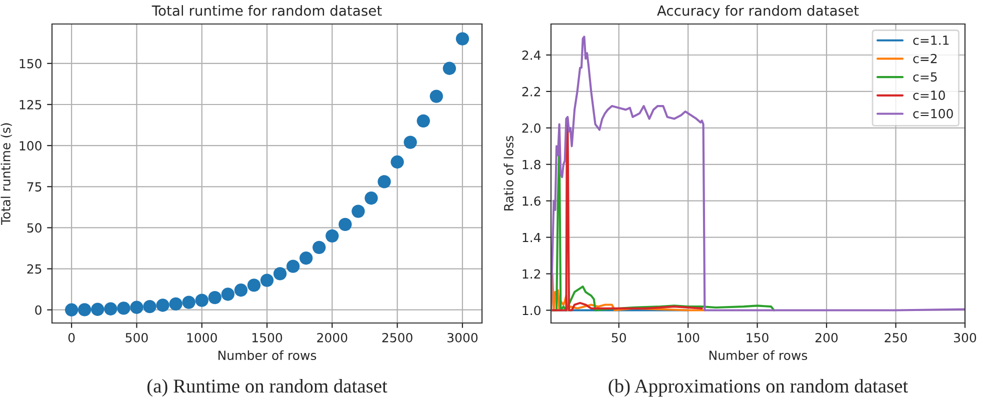  I want to click on y-tick-label: 2.0, so click(531, 128).